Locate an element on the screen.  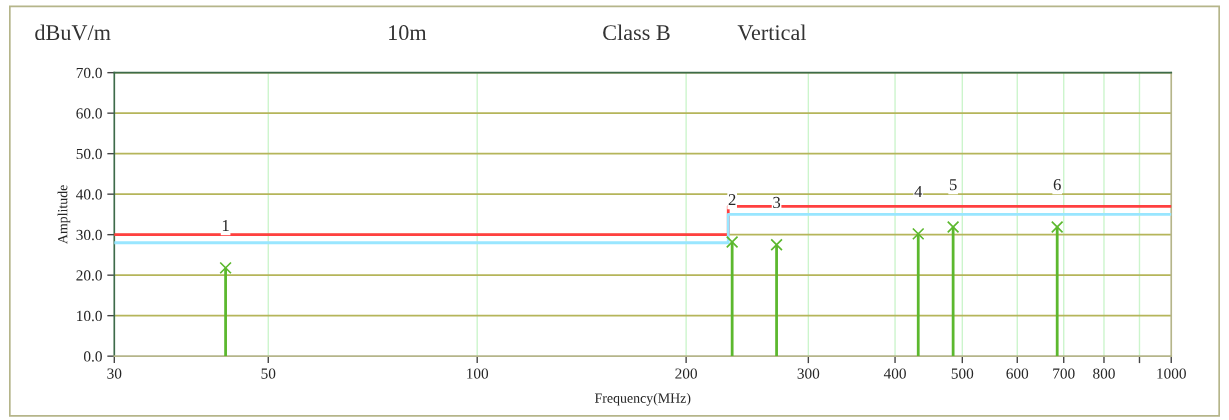
y-tick-label: 10.0 is located at coordinates (89, 316).